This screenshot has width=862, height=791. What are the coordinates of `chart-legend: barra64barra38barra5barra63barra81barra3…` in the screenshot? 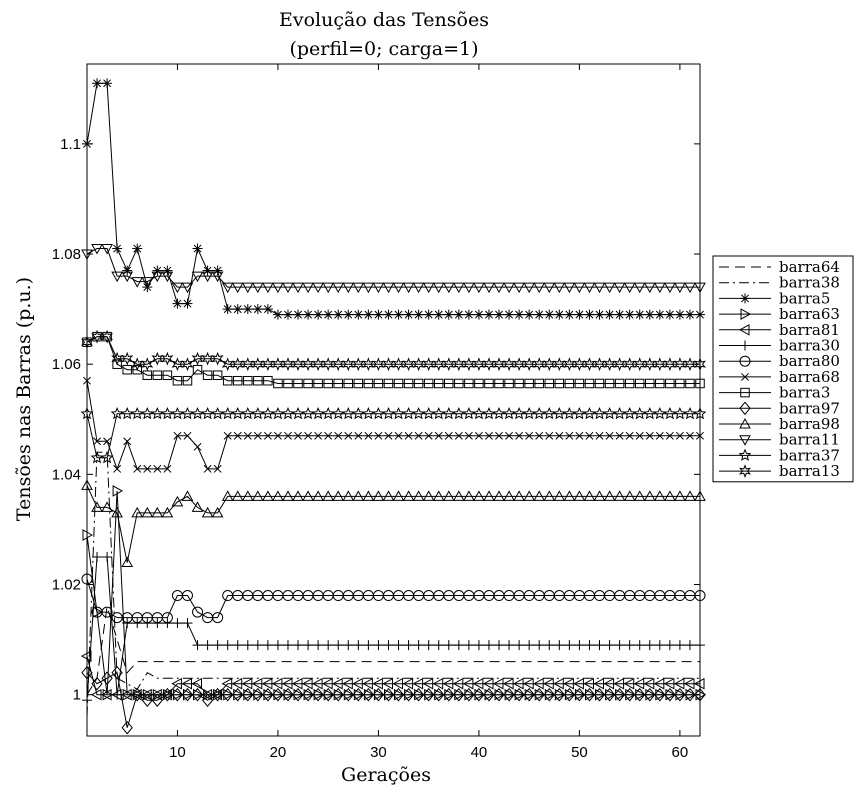 It's located at (783, 369).